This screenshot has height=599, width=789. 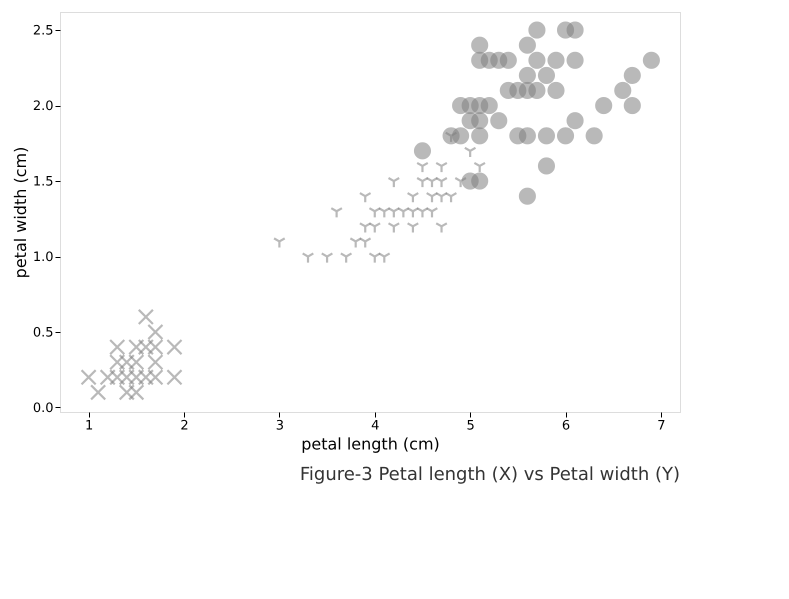 What do you see at coordinates (280, 426) in the screenshot?
I see `x-tick-label: 3` at bounding box center [280, 426].